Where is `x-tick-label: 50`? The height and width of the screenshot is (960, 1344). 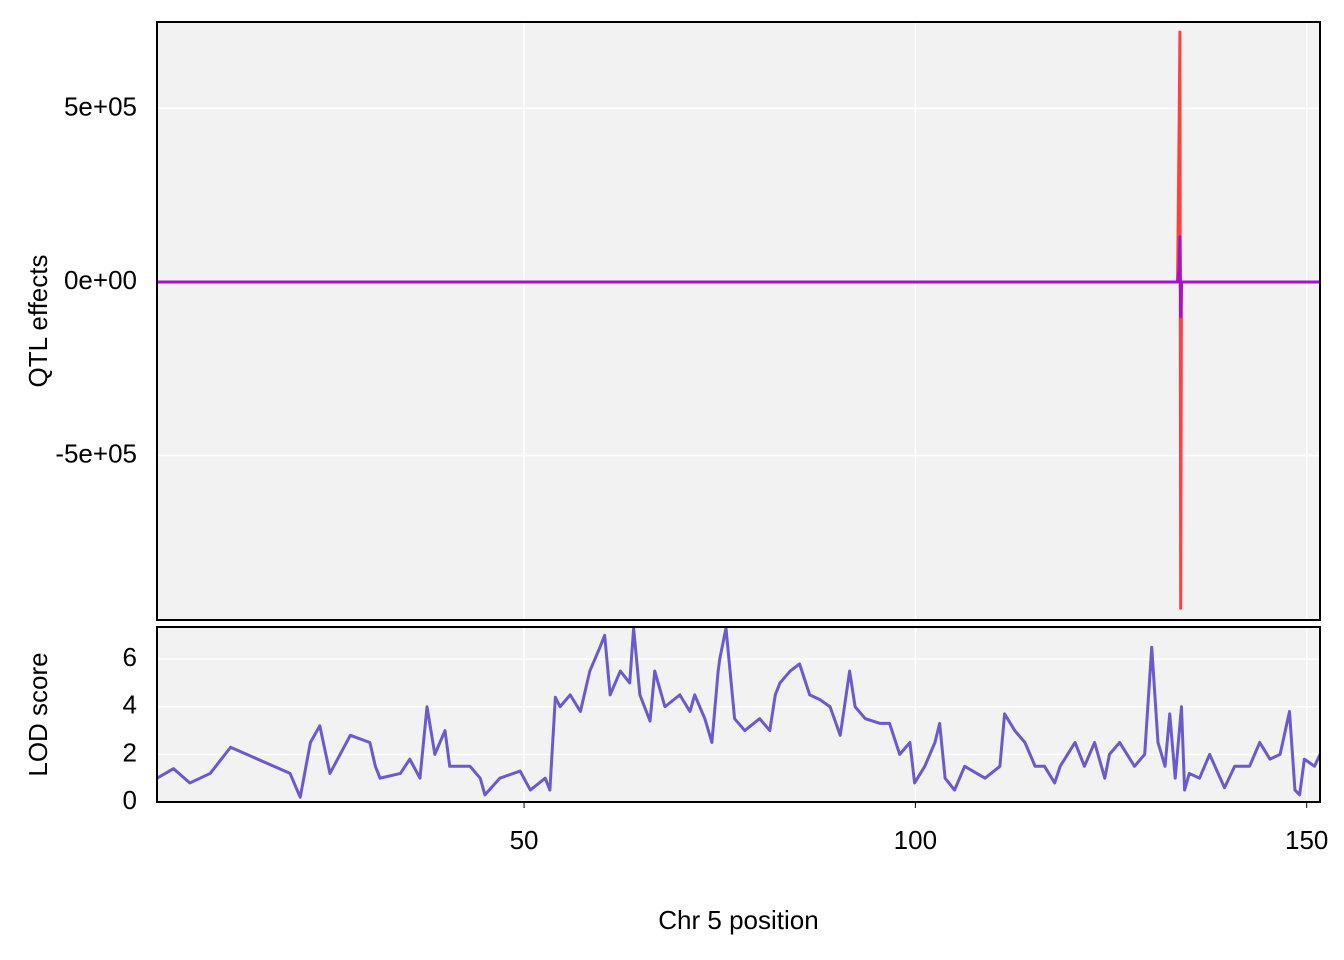
x-tick-label: 50 is located at coordinates (524, 840).